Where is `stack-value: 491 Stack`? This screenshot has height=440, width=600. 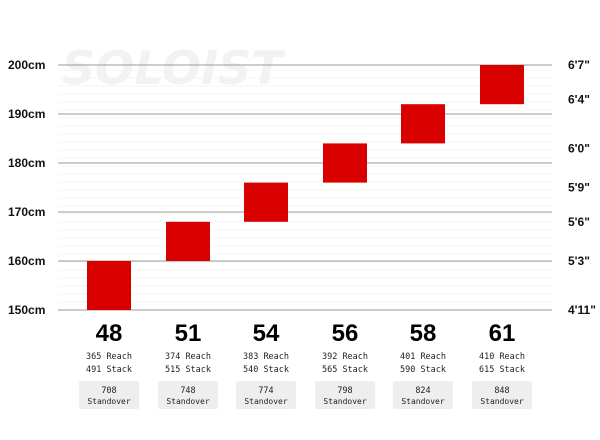 stack-value: 491 Stack is located at coordinates (109, 370).